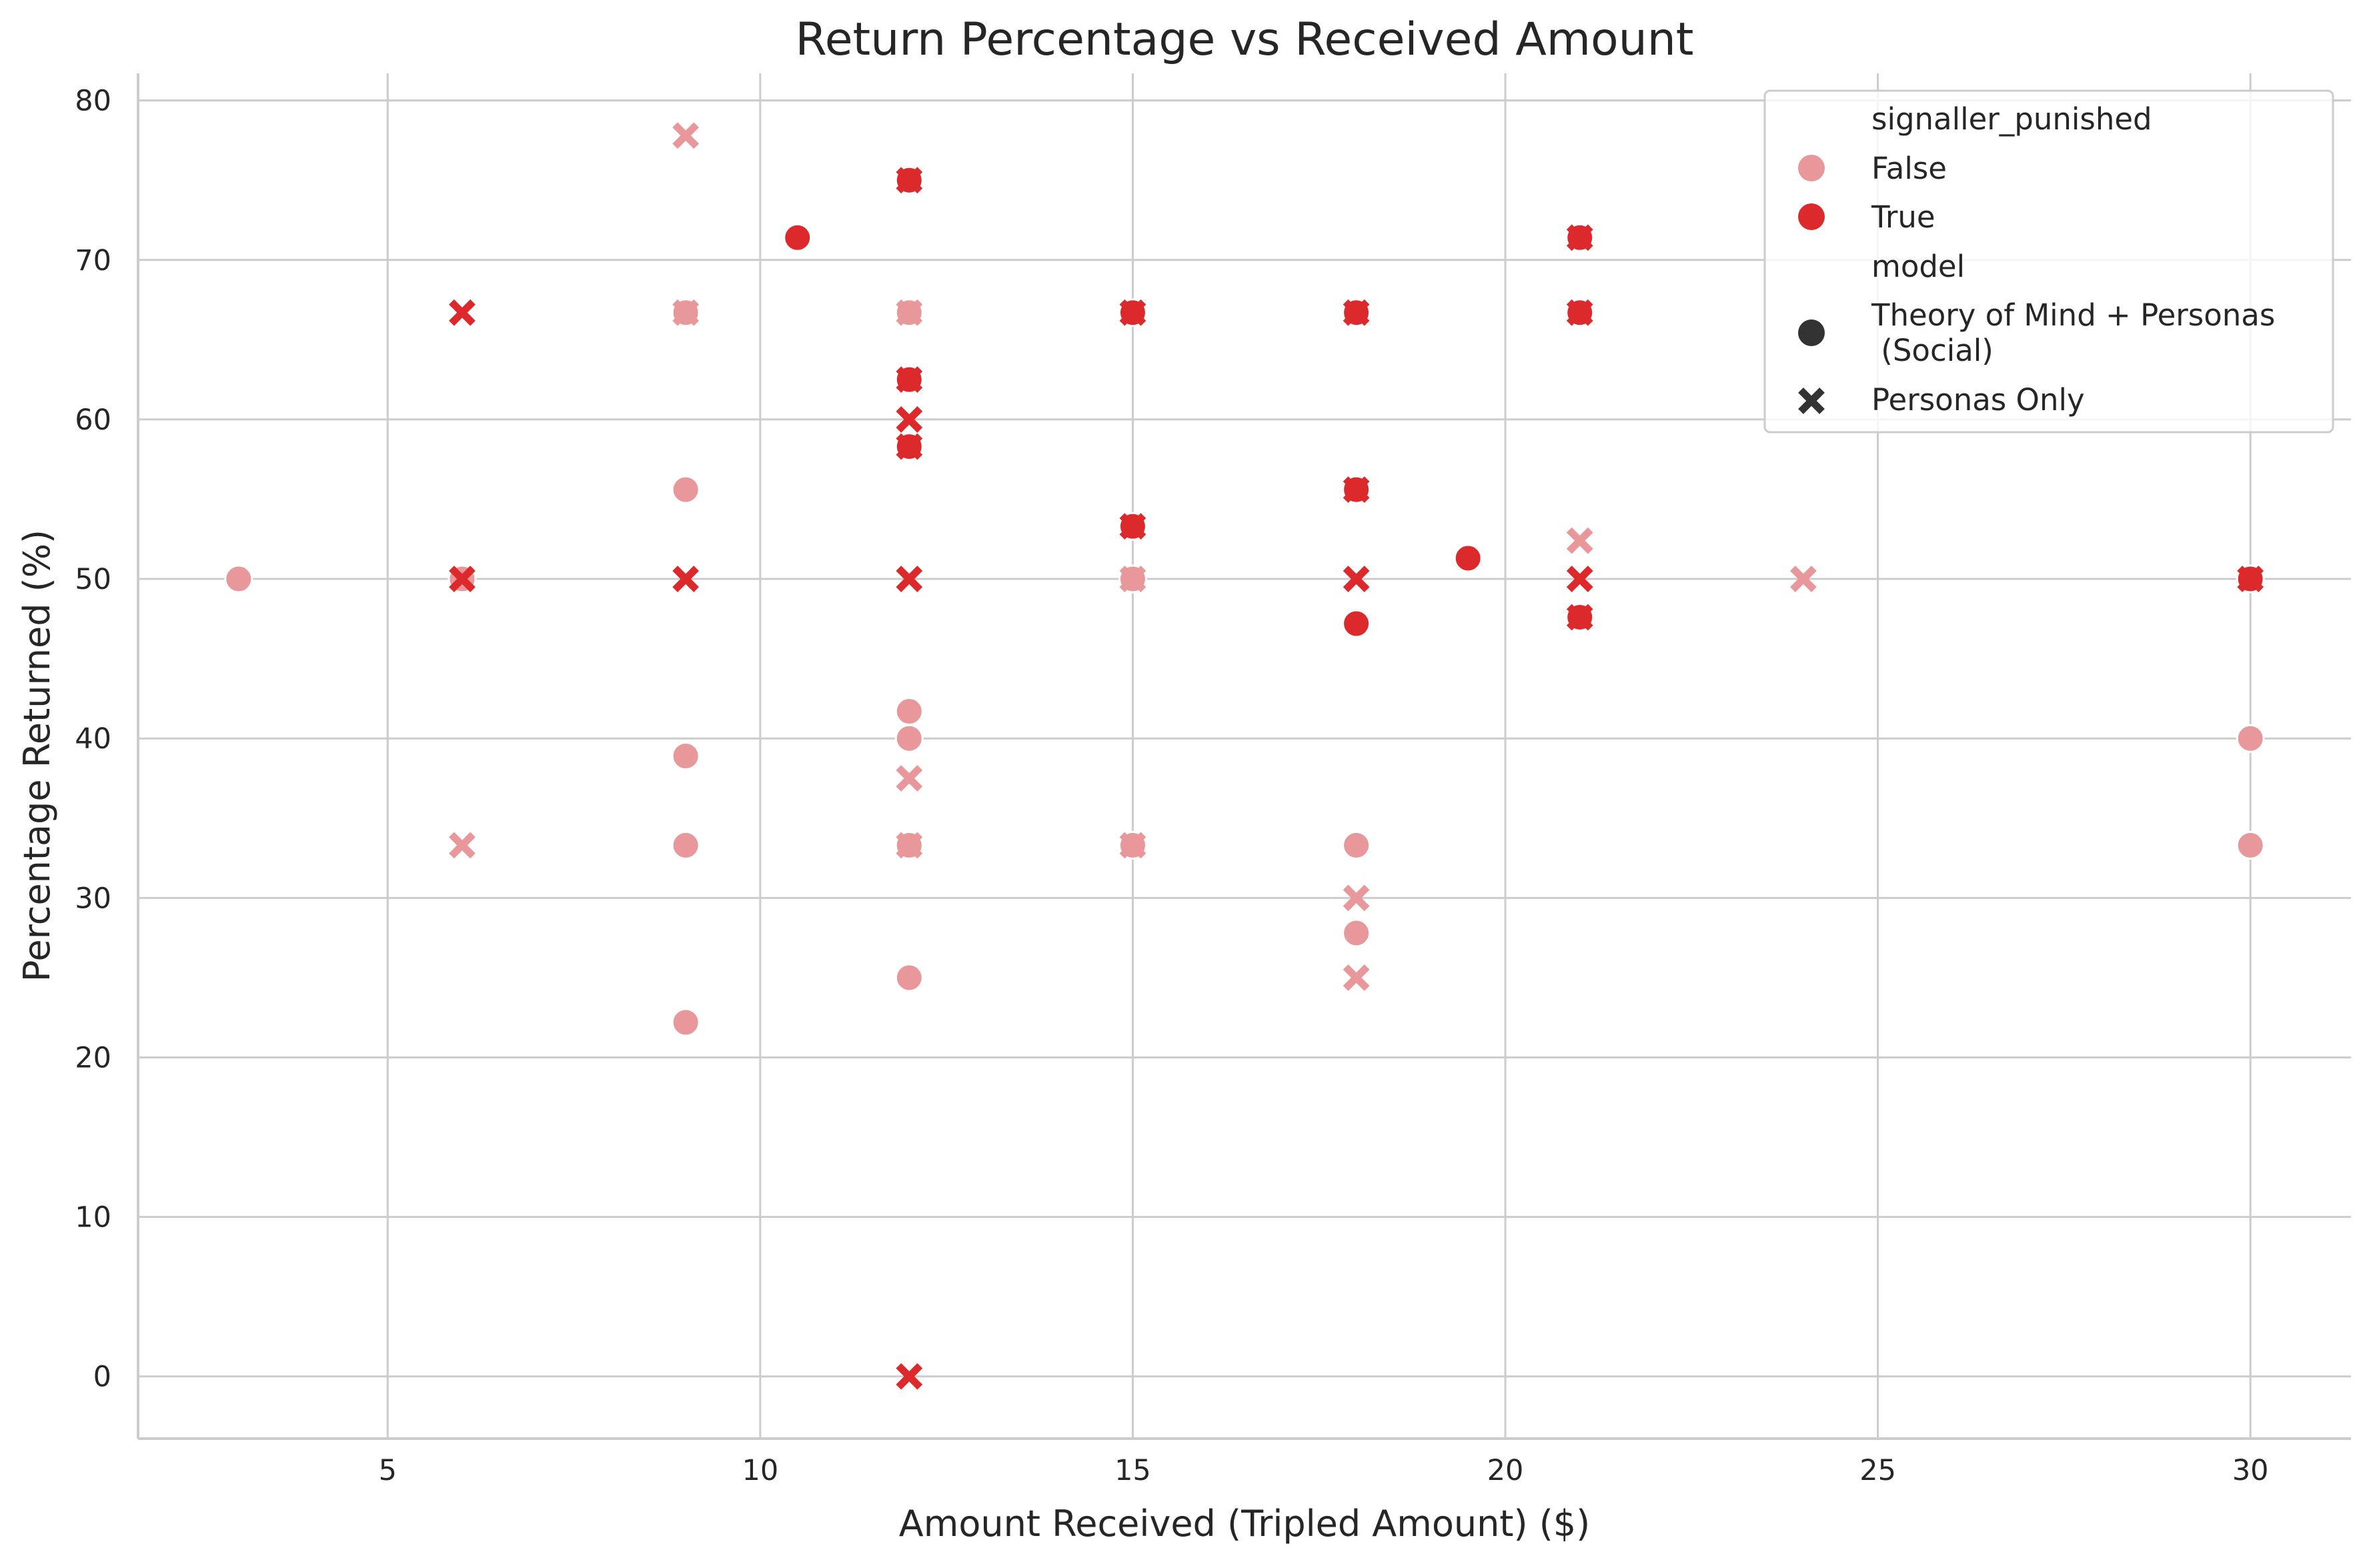 The image size is (2369, 1568). What do you see at coordinates (1978, 400) in the screenshot?
I see `legend-x-label: Personas Only` at bounding box center [1978, 400].